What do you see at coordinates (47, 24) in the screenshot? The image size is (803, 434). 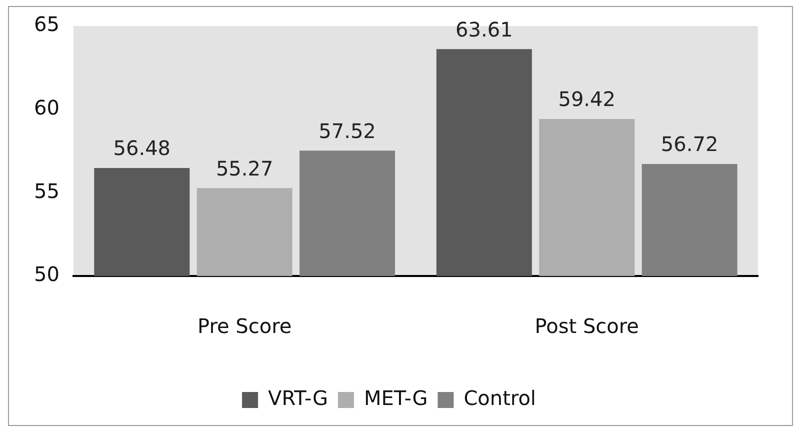 I see `y-tick-label: 65` at bounding box center [47, 24].